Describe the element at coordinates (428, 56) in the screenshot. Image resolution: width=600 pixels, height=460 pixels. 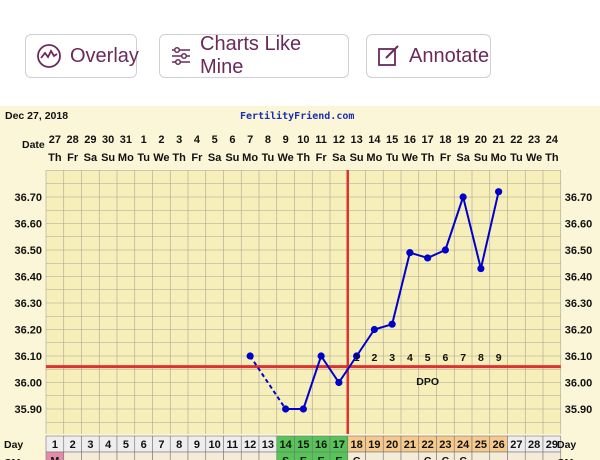
I see `annotate-button: Annotate` at that location.